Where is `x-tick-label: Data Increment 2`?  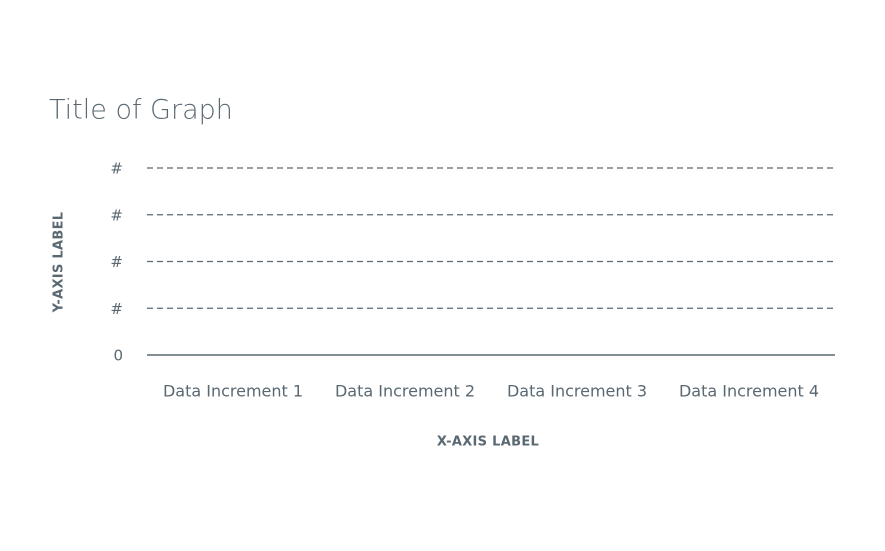 x-tick-label: Data Increment 2 is located at coordinates (405, 391).